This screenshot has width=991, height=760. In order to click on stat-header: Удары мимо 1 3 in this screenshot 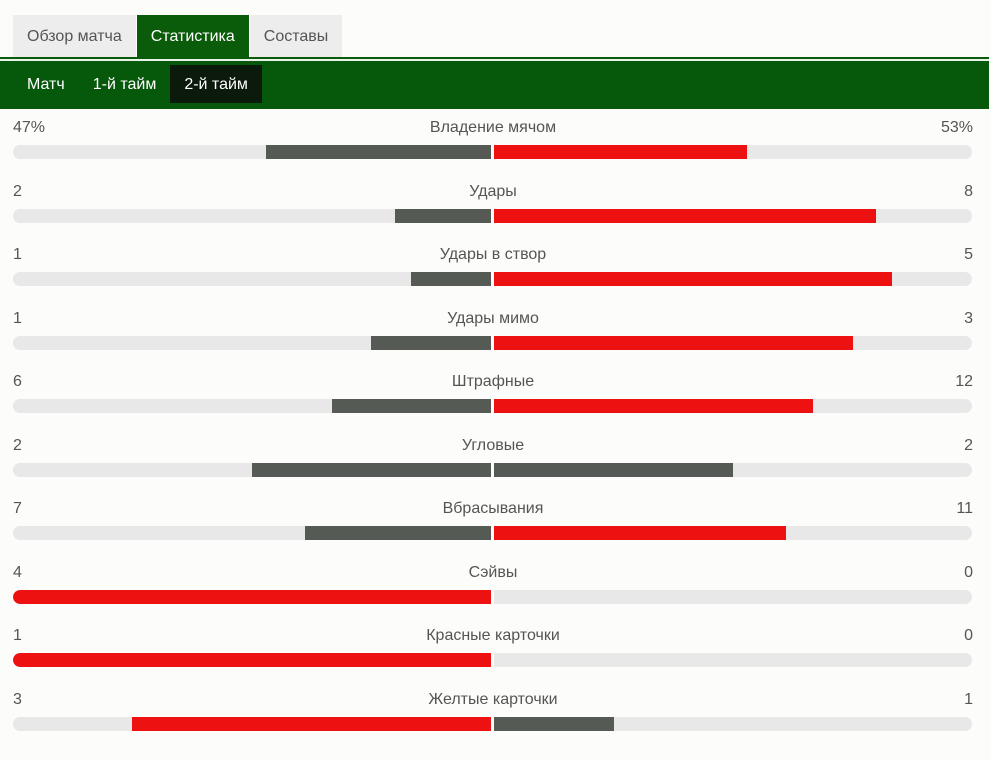, I will do `click(493, 320)`.